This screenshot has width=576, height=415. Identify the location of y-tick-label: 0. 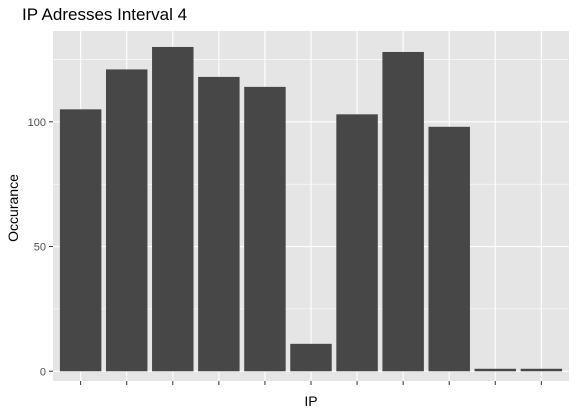
(43, 372).